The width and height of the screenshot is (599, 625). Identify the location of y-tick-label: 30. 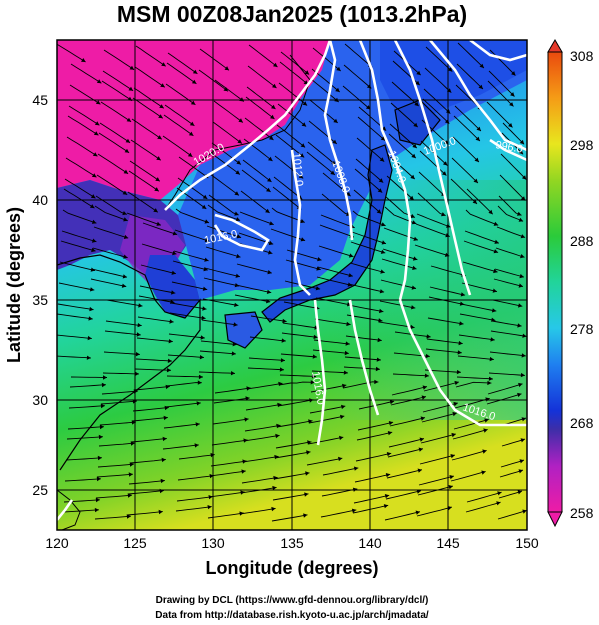
(40, 400).